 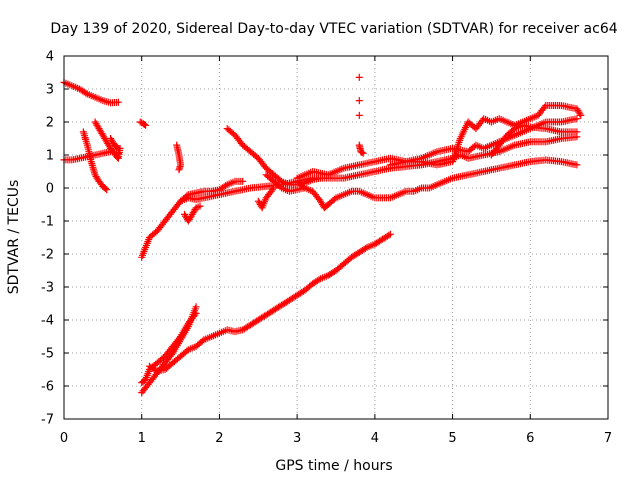 What do you see at coordinates (333, 466) in the screenshot?
I see `x-axis-title: GPS time / hours` at bounding box center [333, 466].